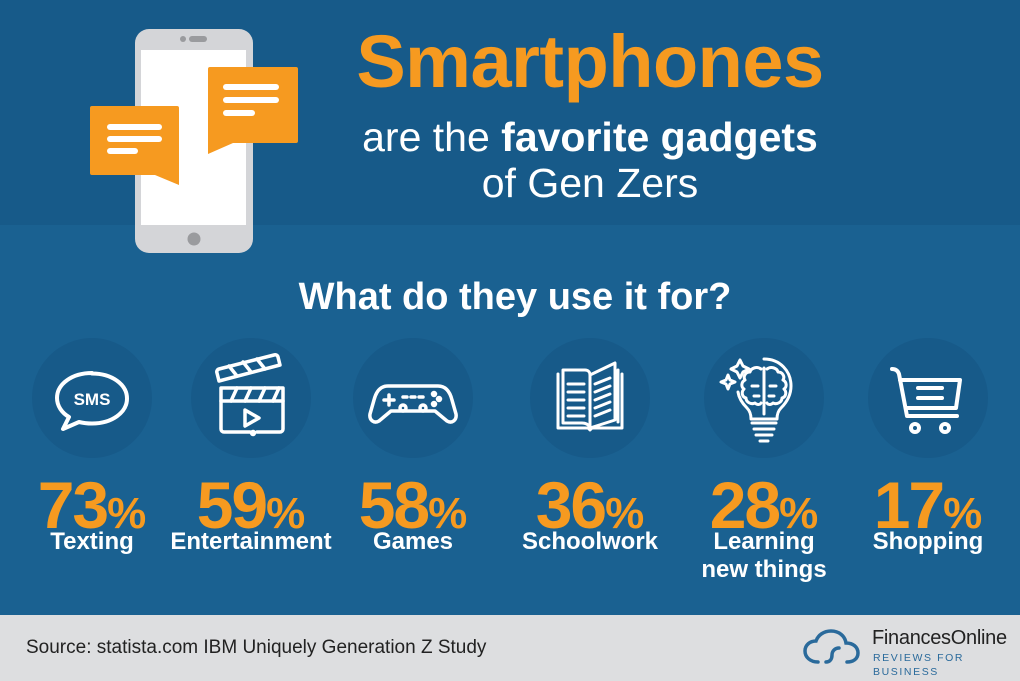 Image resolution: width=1020 pixels, height=681 pixels. What do you see at coordinates (413, 505) in the screenshot?
I see `stat-percentage: 58%` at bounding box center [413, 505].